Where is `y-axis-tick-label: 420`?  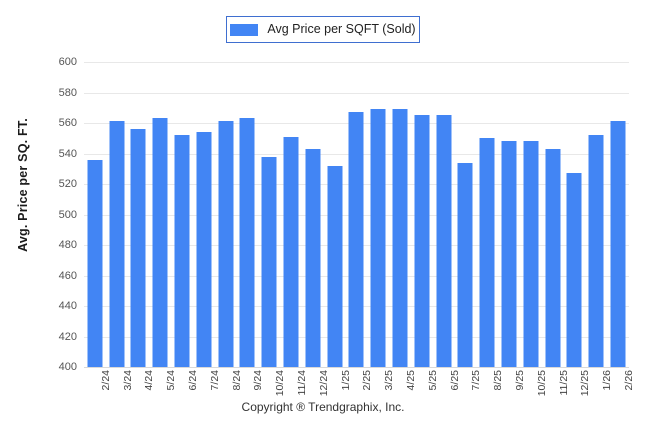 y-axis-tick-label: 420 is located at coordinates (67, 336).